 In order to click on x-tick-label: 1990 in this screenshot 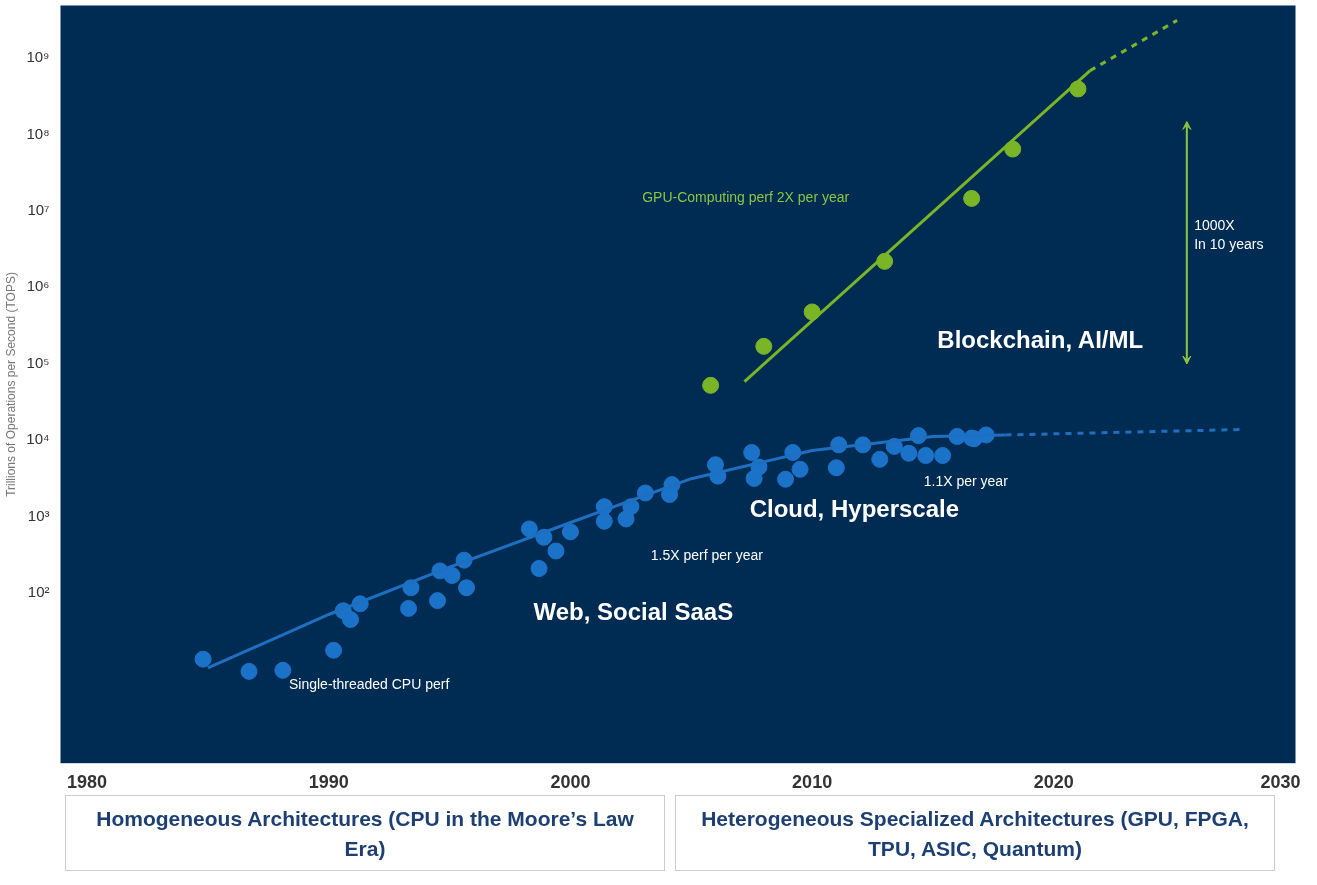, I will do `click(328, 781)`.